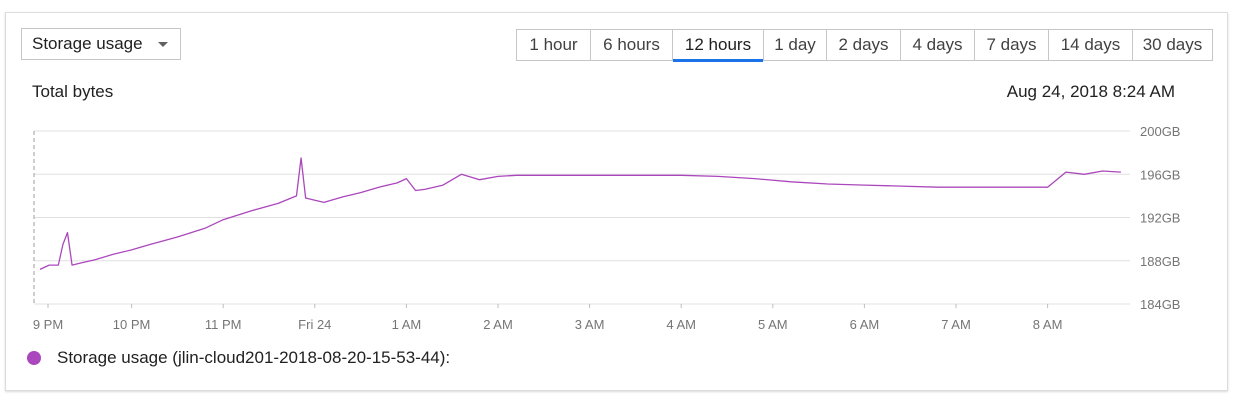 The height and width of the screenshot is (404, 1240). I want to click on range-30-days-button: 30 days, so click(1172, 45).